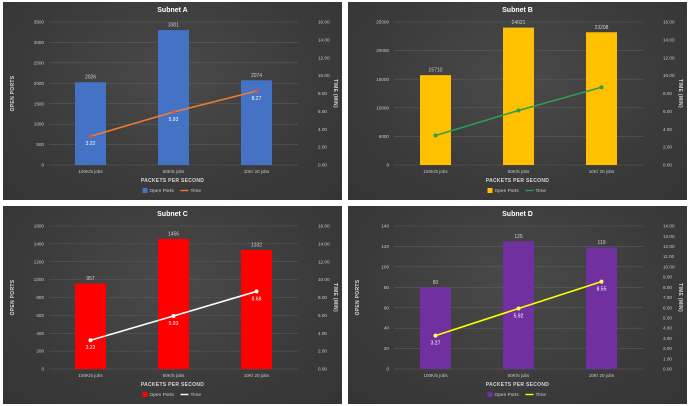  What do you see at coordinates (517, 214) in the screenshot?
I see `chart-title: Subnet D` at bounding box center [517, 214].